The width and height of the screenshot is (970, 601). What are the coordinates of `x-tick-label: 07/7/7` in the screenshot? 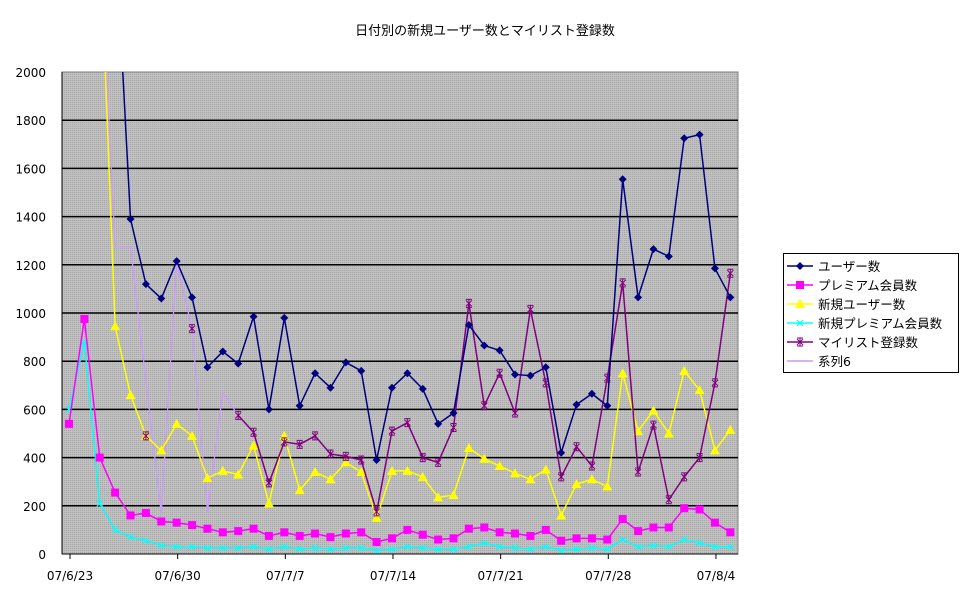 It's located at (285, 576).